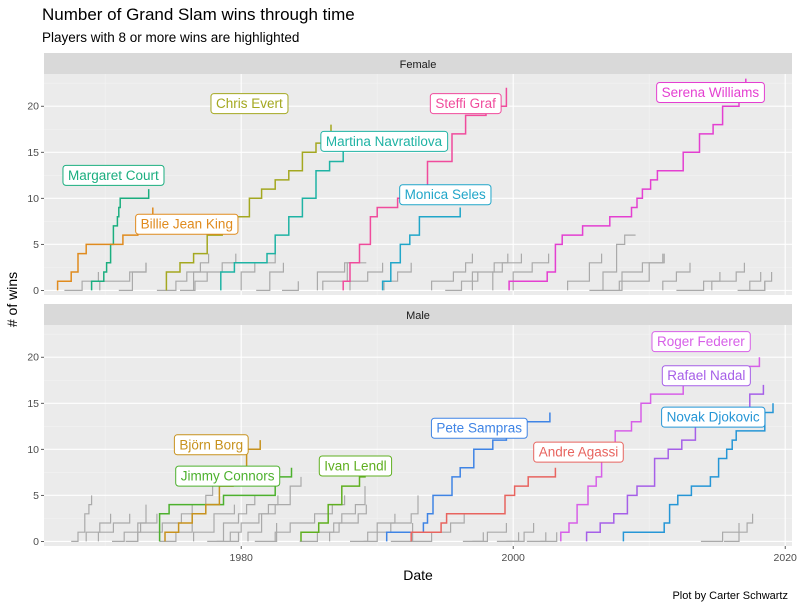 This screenshot has width=800, height=608. I want to click on series-label-roger-federer: Roger Federer, so click(701, 342).